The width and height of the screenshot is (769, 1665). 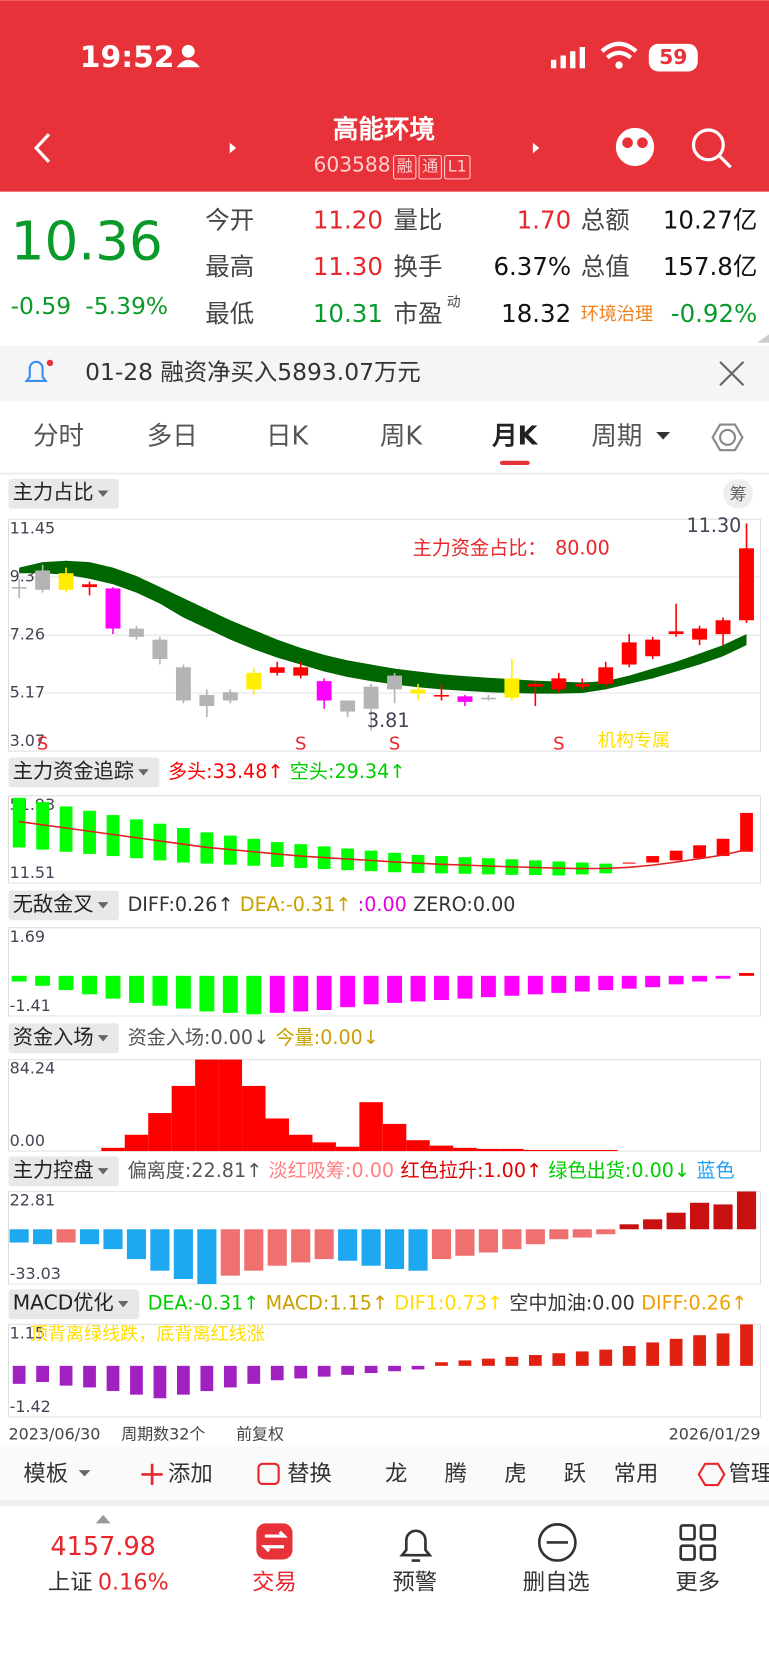 What do you see at coordinates (635, 147) in the screenshot?
I see `mascot-icon` at bounding box center [635, 147].